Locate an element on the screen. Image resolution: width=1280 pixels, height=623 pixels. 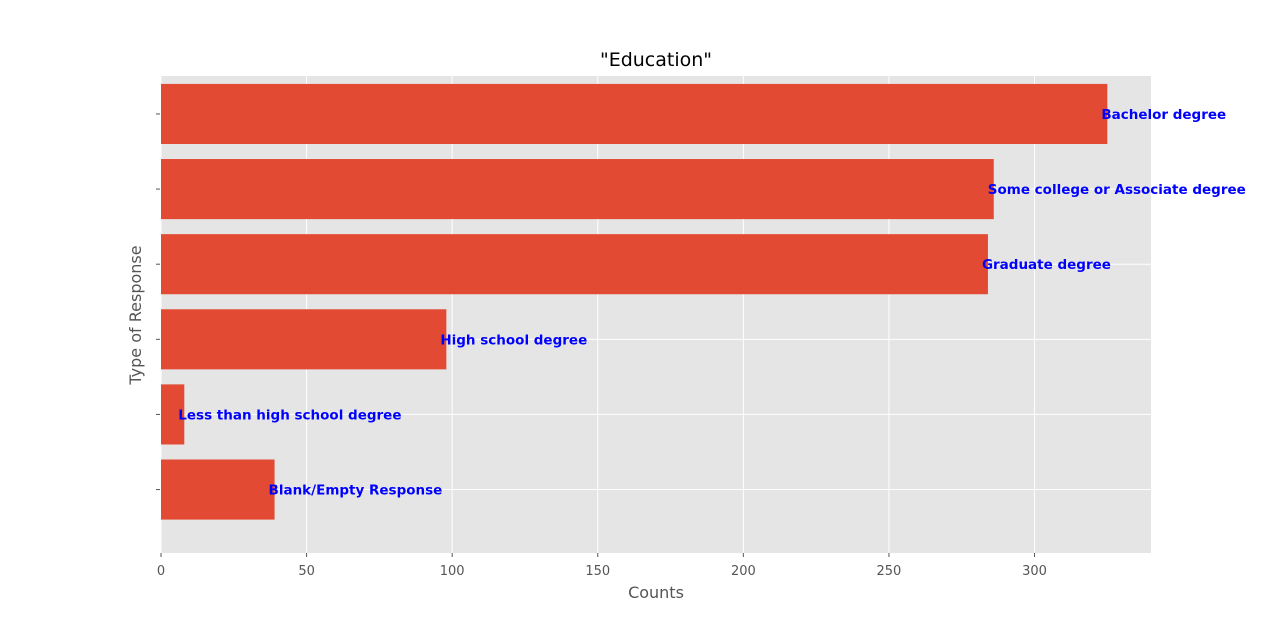
bar-label: Blank/Empty Response is located at coordinates (356, 491).